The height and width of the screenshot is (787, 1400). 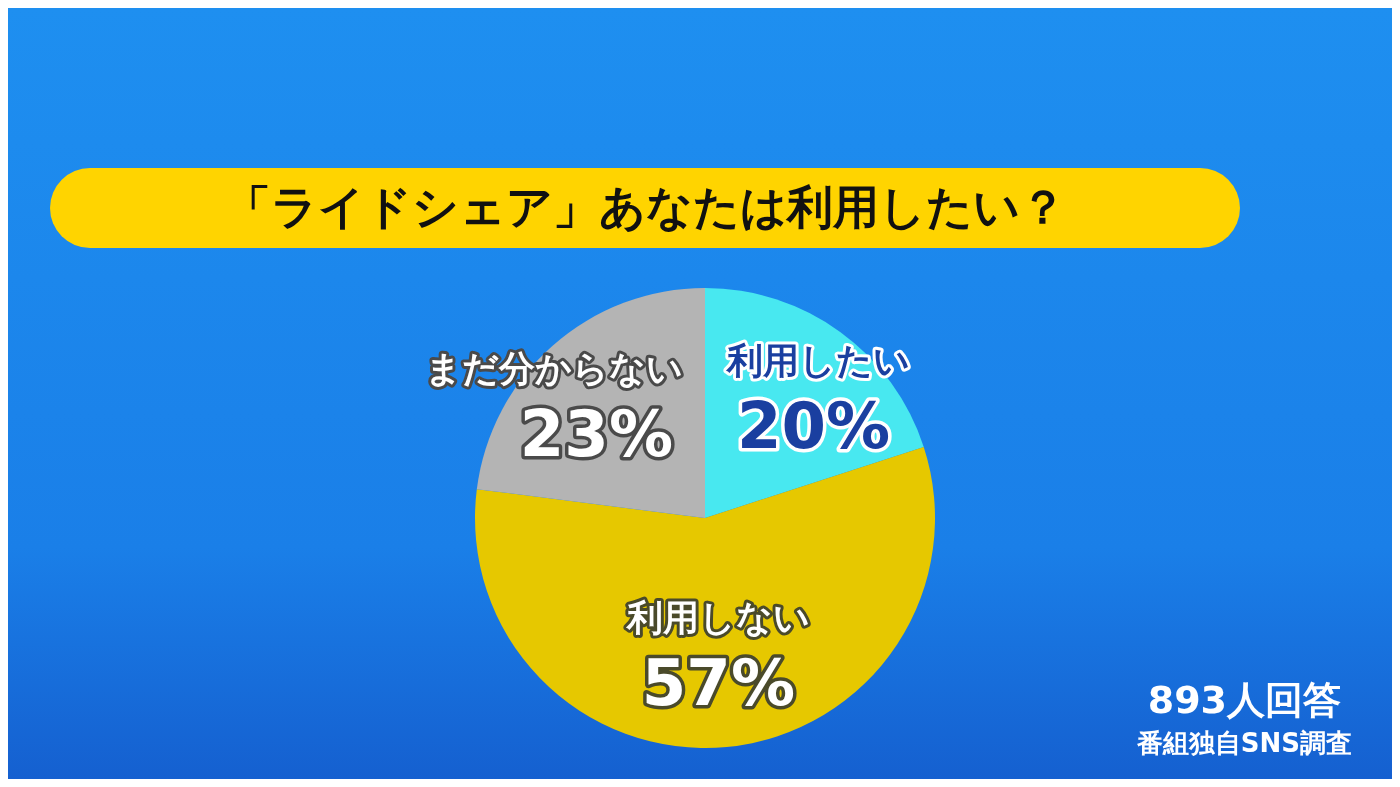 What do you see at coordinates (718, 682) in the screenshot?
I see `data-label: 57%` at bounding box center [718, 682].